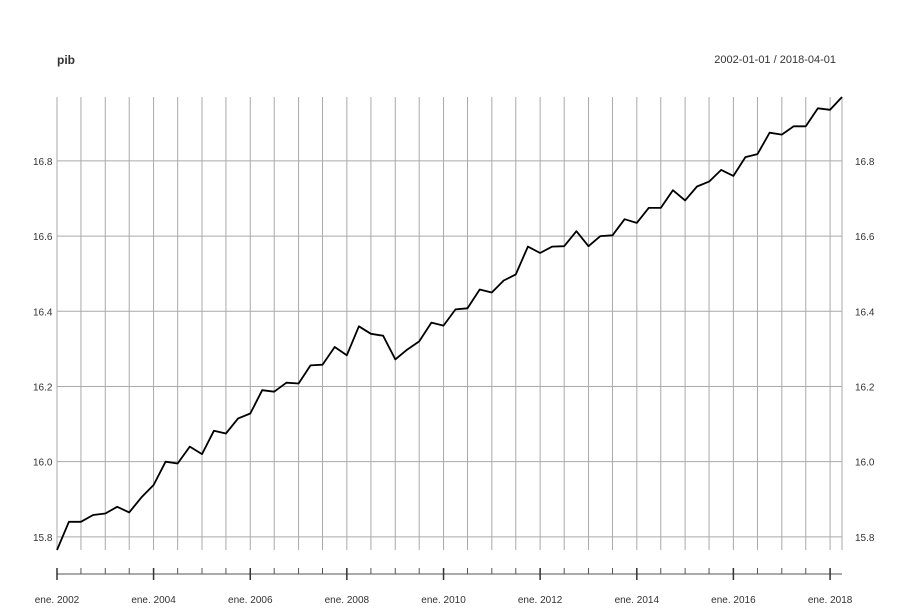 The height and width of the screenshot is (612, 900). What do you see at coordinates (733, 600) in the screenshot?
I see `x-tick-label: ene. 2016` at bounding box center [733, 600].